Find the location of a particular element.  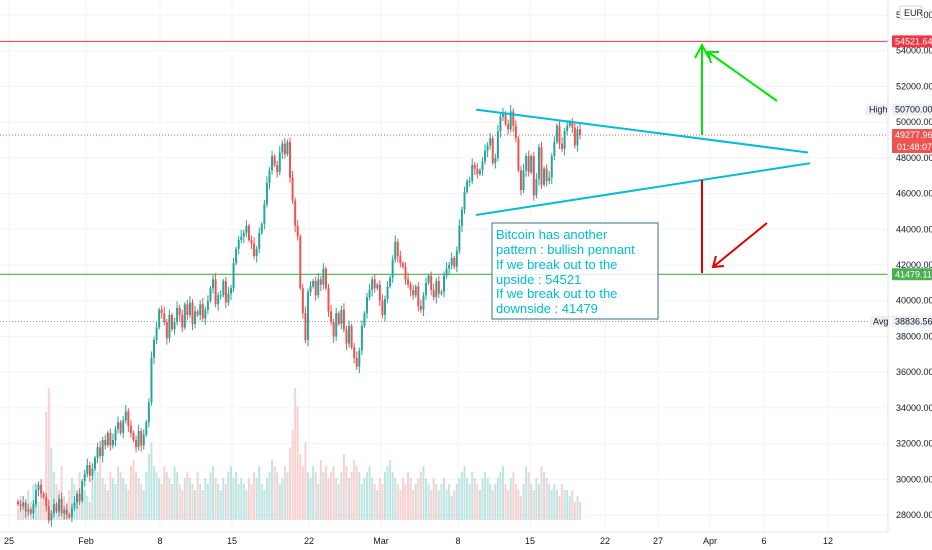

high-tag-bg is located at coordinates (912, 109).